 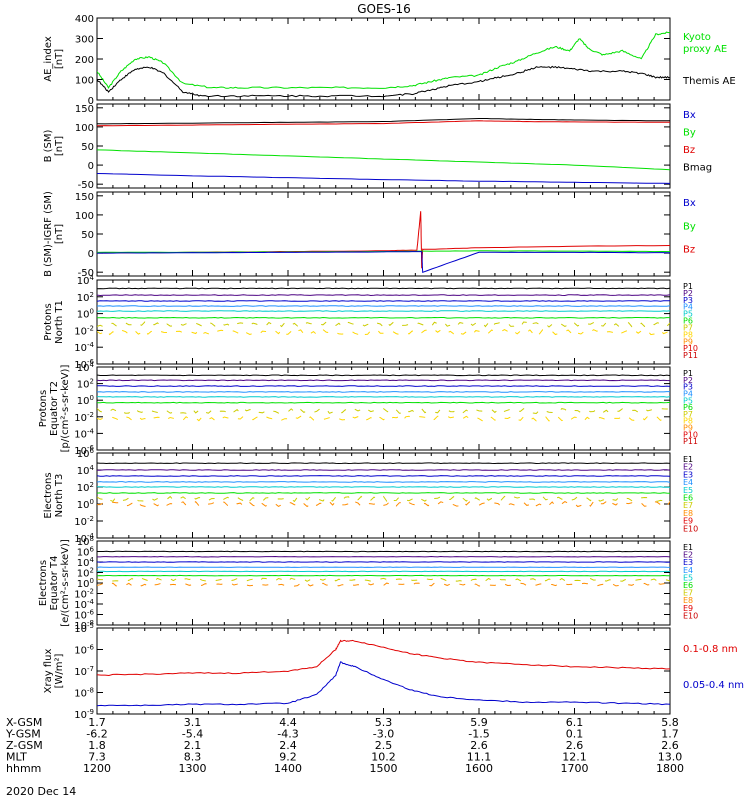 What do you see at coordinates (43, 408) in the screenshot?
I see `y-axis-label: Protons` at bounding box center [43, 408].